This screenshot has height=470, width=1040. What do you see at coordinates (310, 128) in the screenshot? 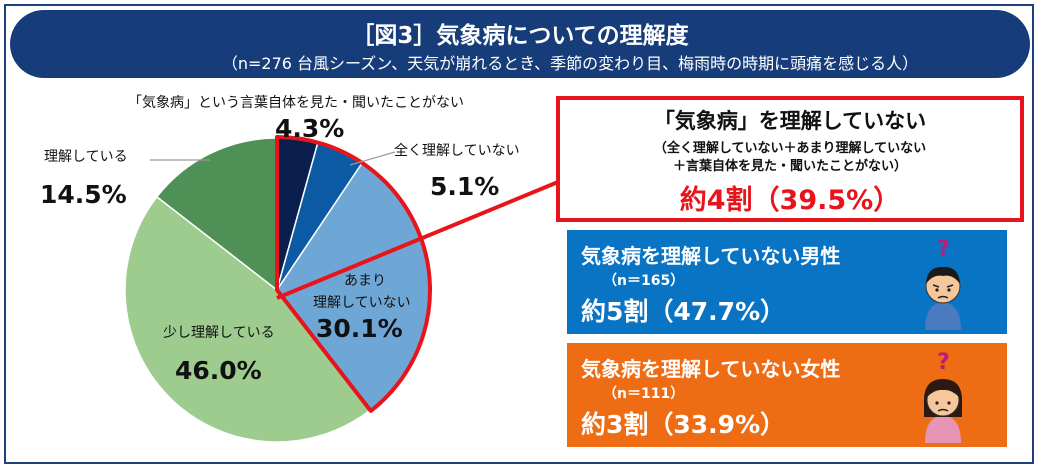
I see `slice-value-never-heard: 4.3%` at bounding box center [310, 128].